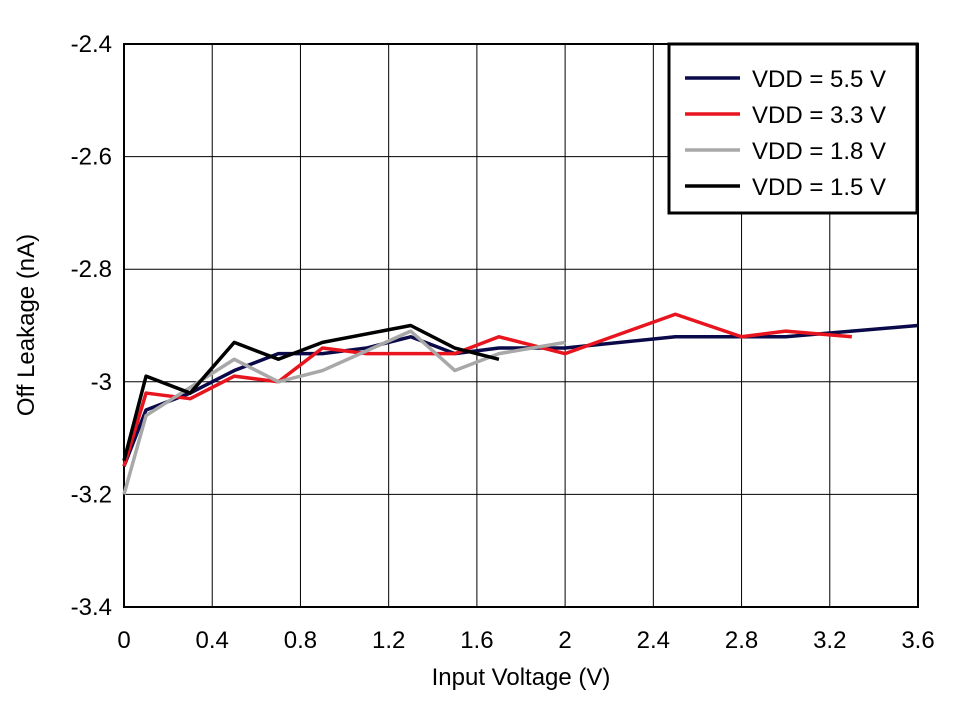  I want to click on legend-label: VDD = 3.3 V, so click(819, 115).